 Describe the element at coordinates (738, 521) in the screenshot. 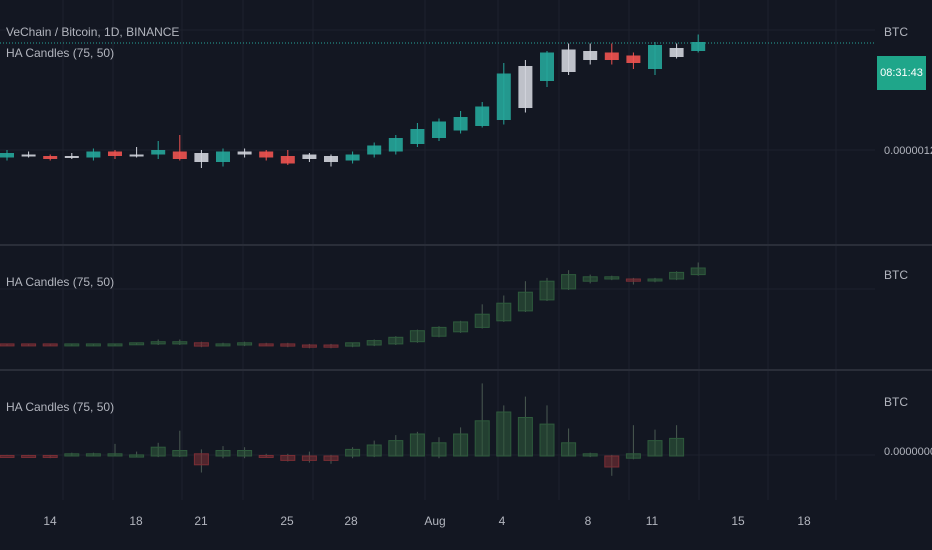

I see `time-axis-label: 15` at that location.